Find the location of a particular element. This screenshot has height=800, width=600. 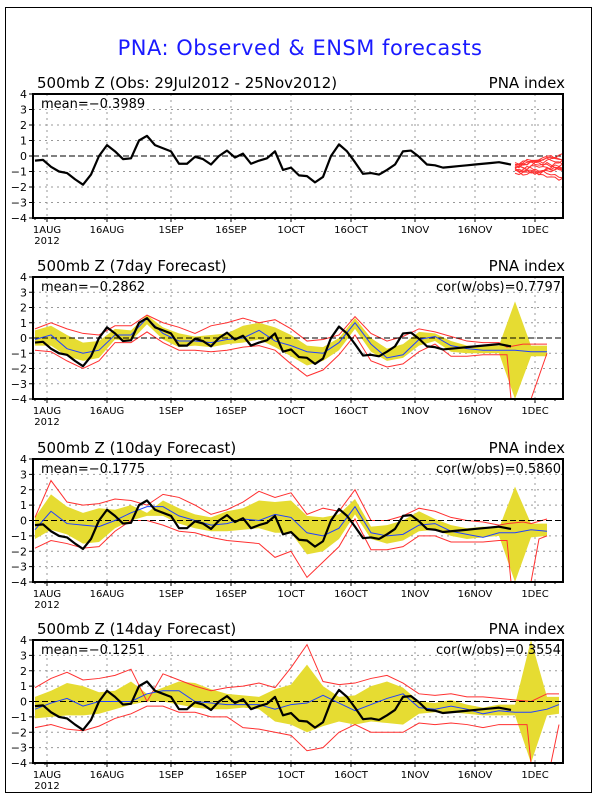

mean-label: mean=−0.1775 is located at coordinates (93, 469).